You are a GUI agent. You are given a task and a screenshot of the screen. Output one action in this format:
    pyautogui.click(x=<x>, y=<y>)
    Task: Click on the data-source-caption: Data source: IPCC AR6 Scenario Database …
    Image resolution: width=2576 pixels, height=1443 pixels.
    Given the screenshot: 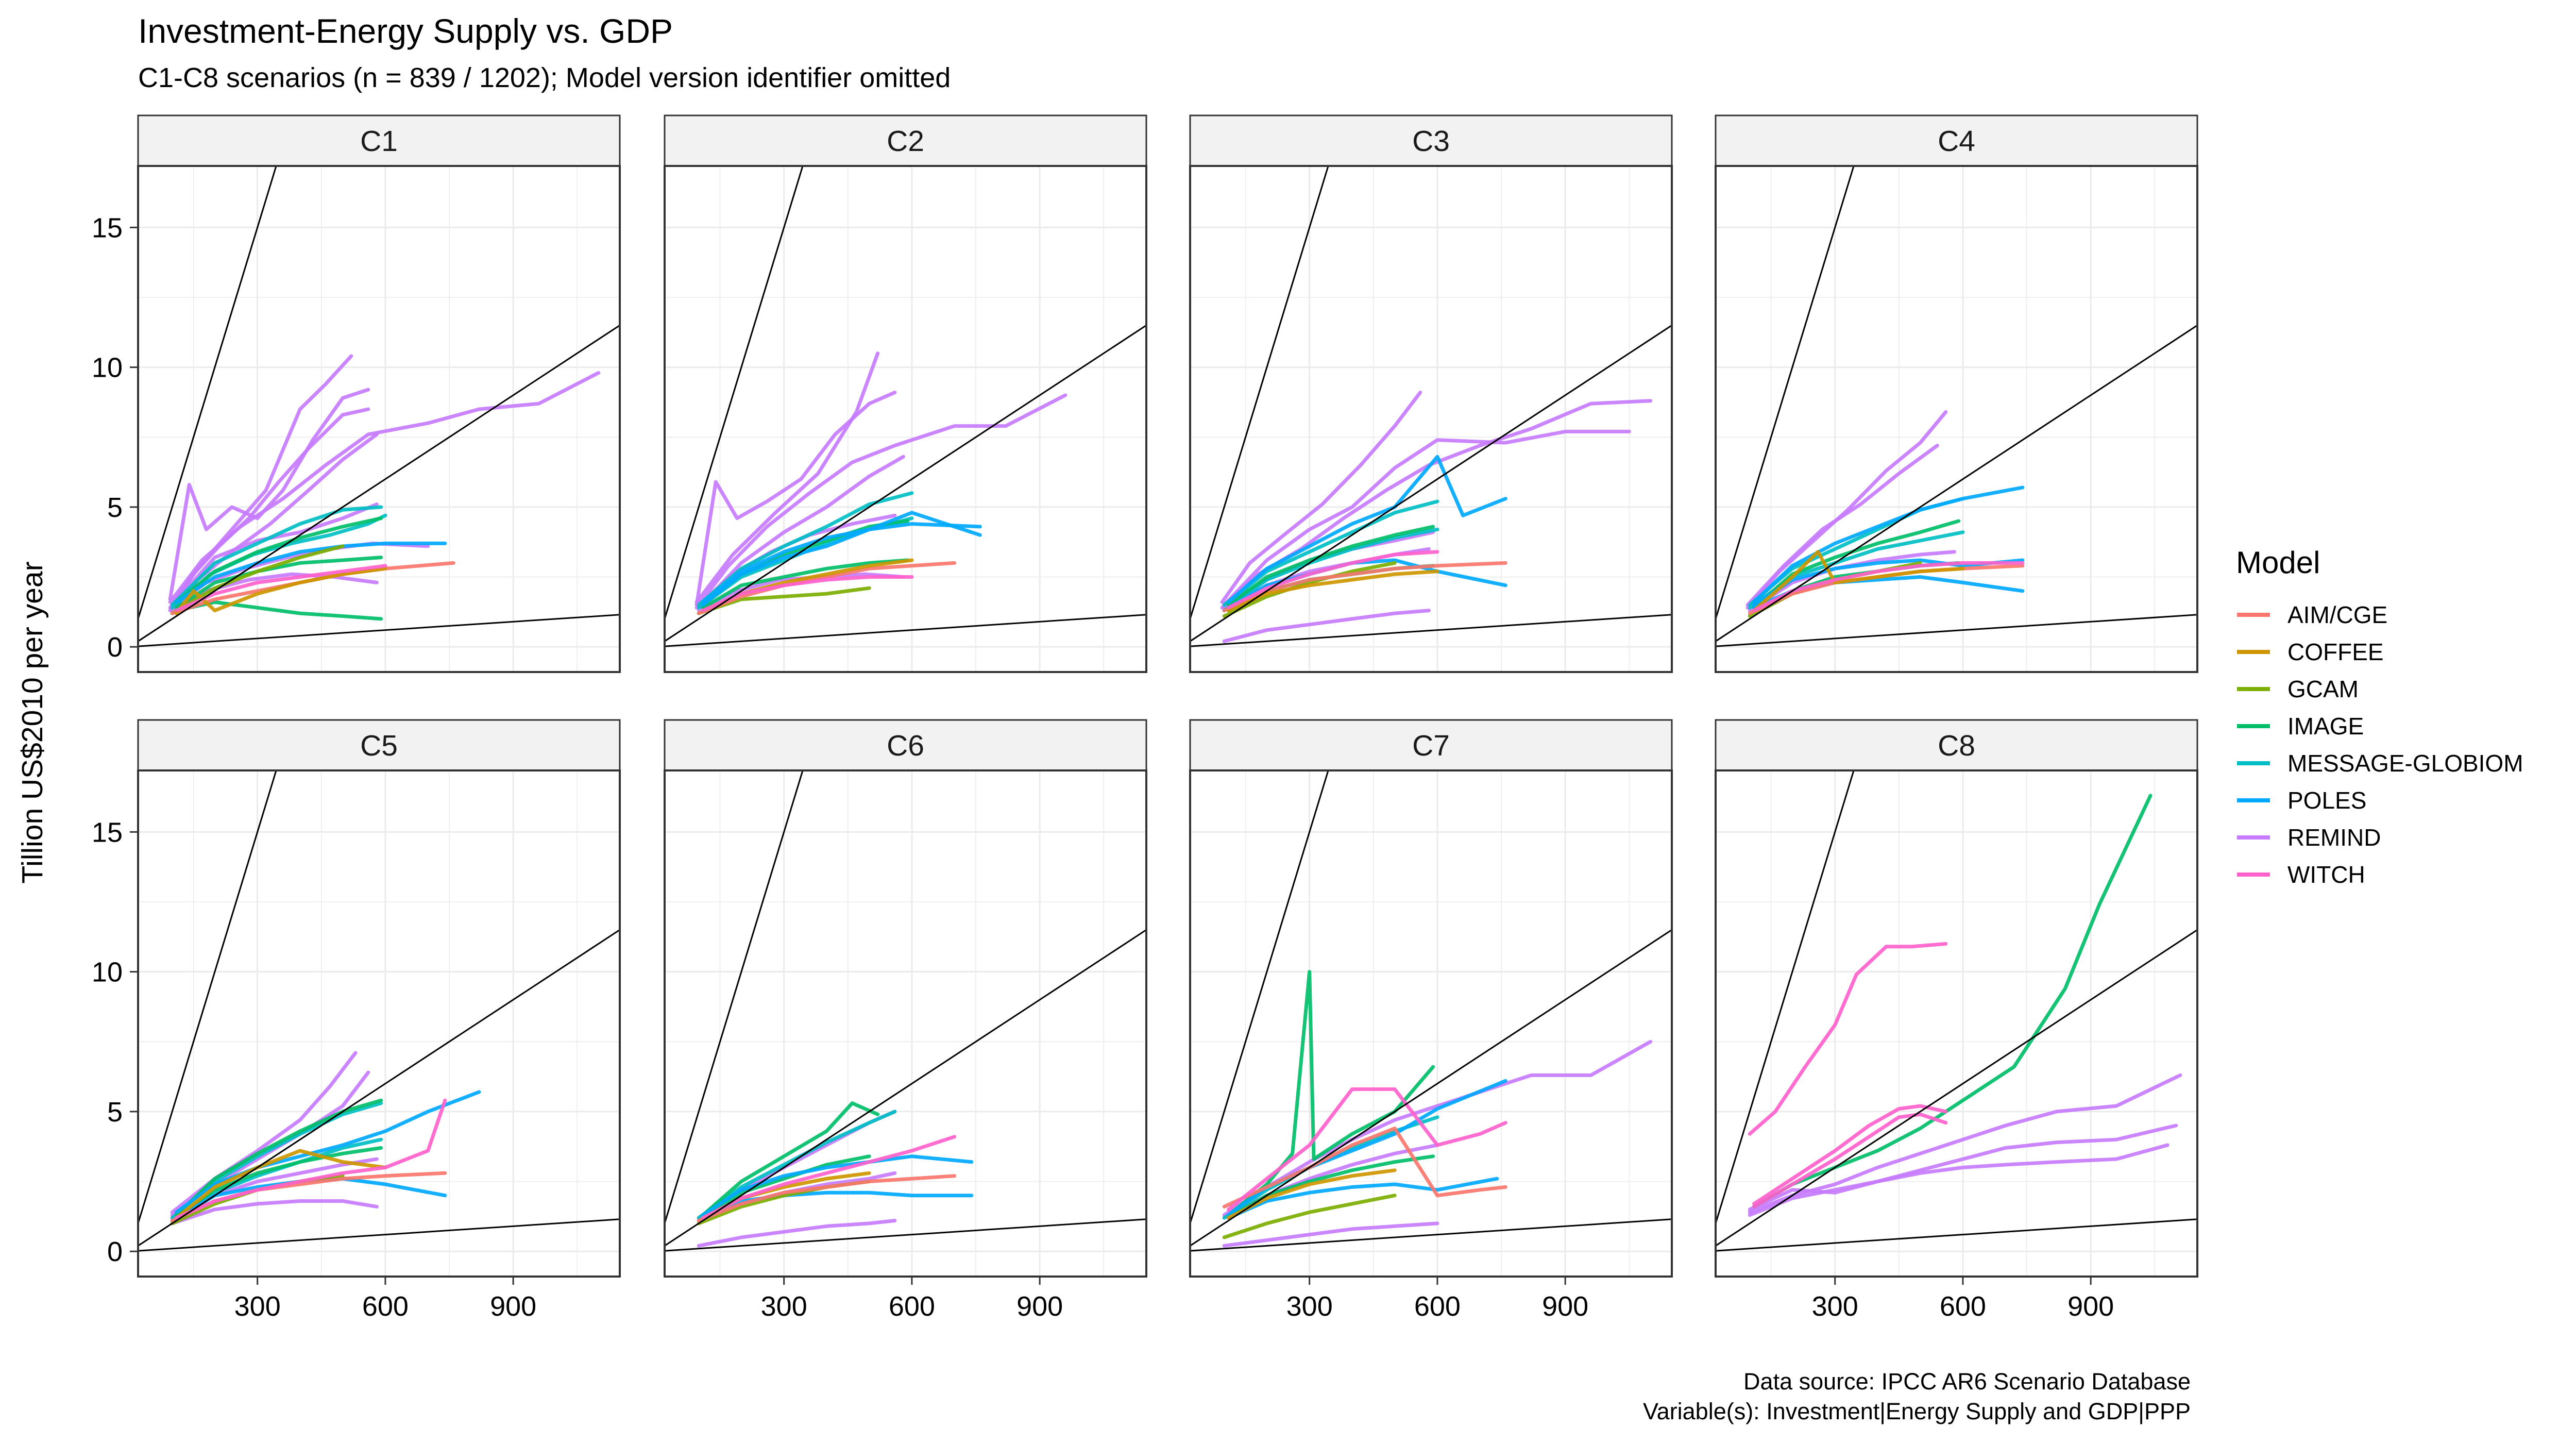 What is the action you would take?
    pyautogui.click(x=1917, y=1397)
    